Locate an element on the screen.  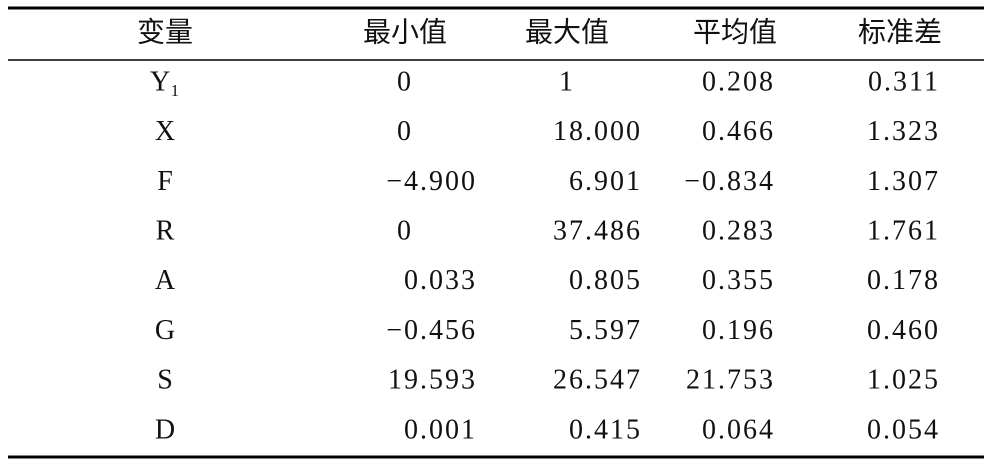
value-cell: 1.307 is located at coordinates (903, 181).